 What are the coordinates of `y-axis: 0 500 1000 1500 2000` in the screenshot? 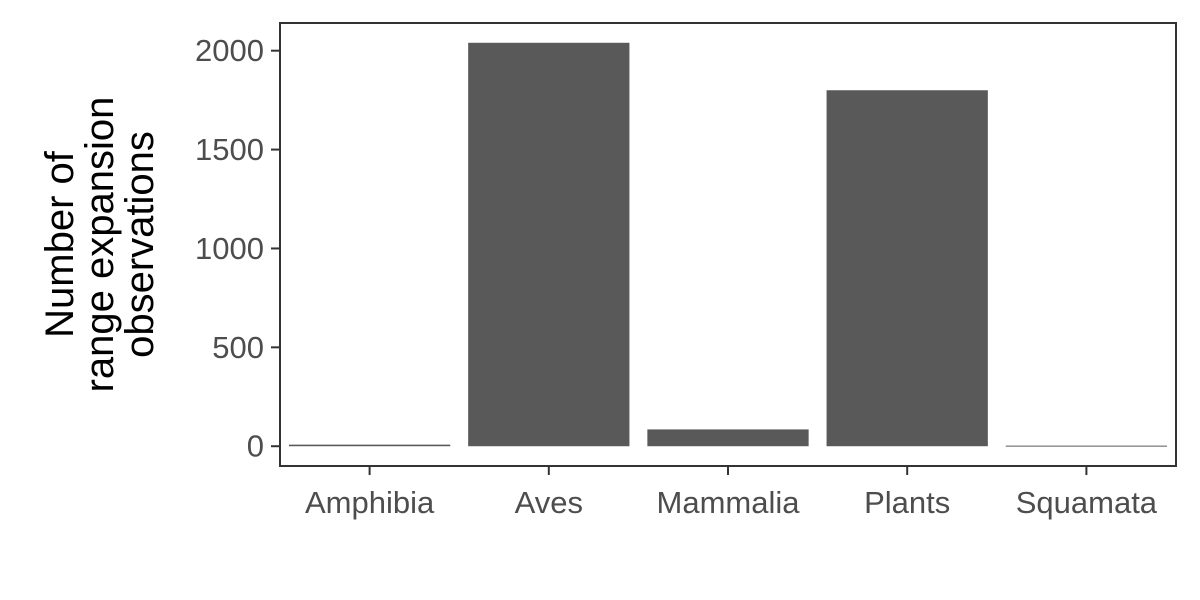 It's located at (237, 248).